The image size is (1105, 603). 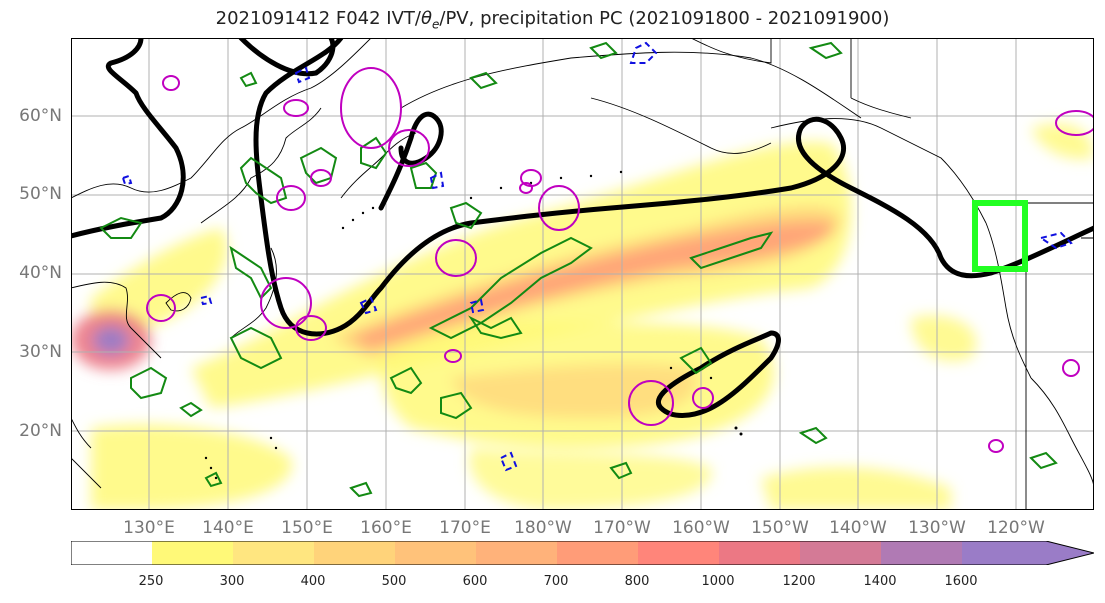 What do you see at coordinates (937, 528) in the screenshot?
I see `lon-label-130w: 130°W` at bounding box center [937, 528].